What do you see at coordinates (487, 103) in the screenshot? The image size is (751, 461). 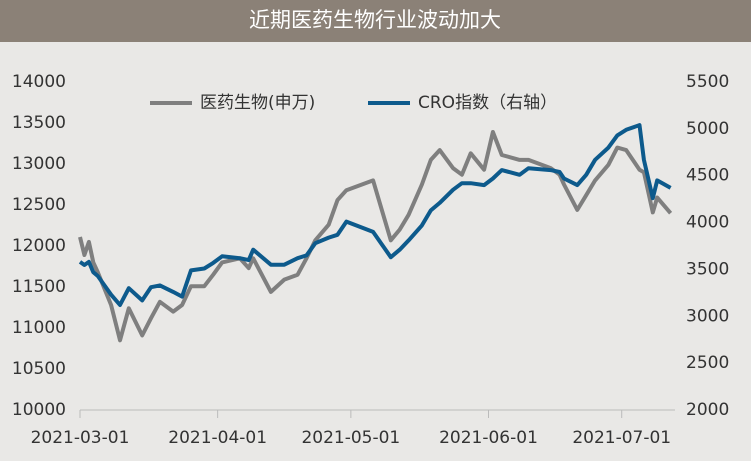 I see `legend-label: CRO指数（右轴）` at bounding box center [487, 103].